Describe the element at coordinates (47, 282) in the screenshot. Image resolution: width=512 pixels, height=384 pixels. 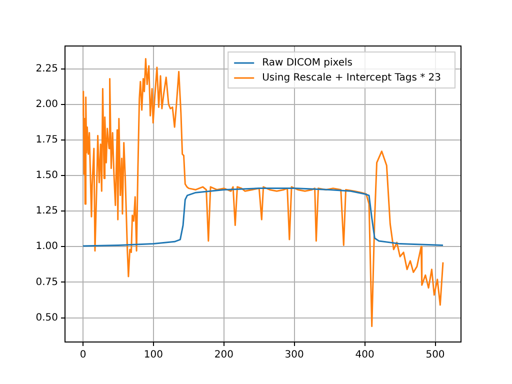
I see `y-tick-label: 0.75` at that location.